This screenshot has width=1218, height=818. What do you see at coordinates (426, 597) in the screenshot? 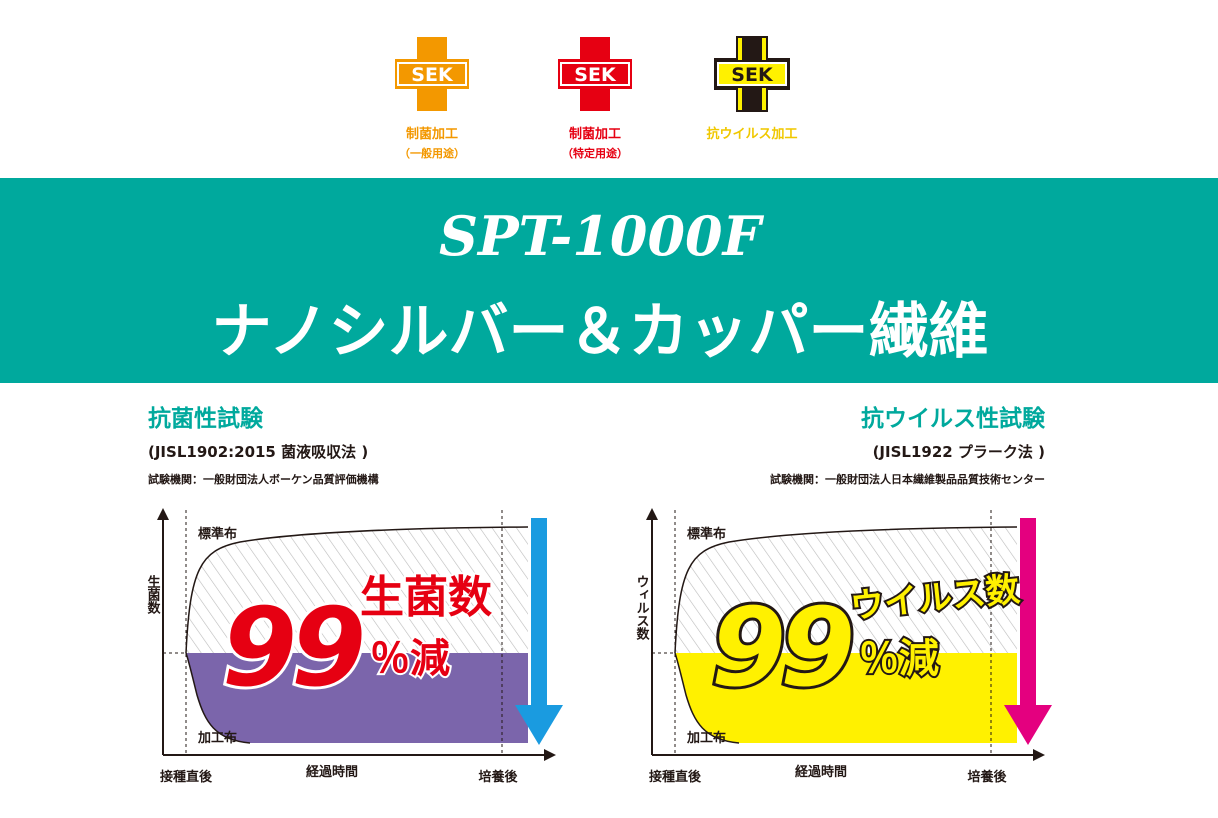
I see `callout: 生菌数` at bounding box center [426, 597].